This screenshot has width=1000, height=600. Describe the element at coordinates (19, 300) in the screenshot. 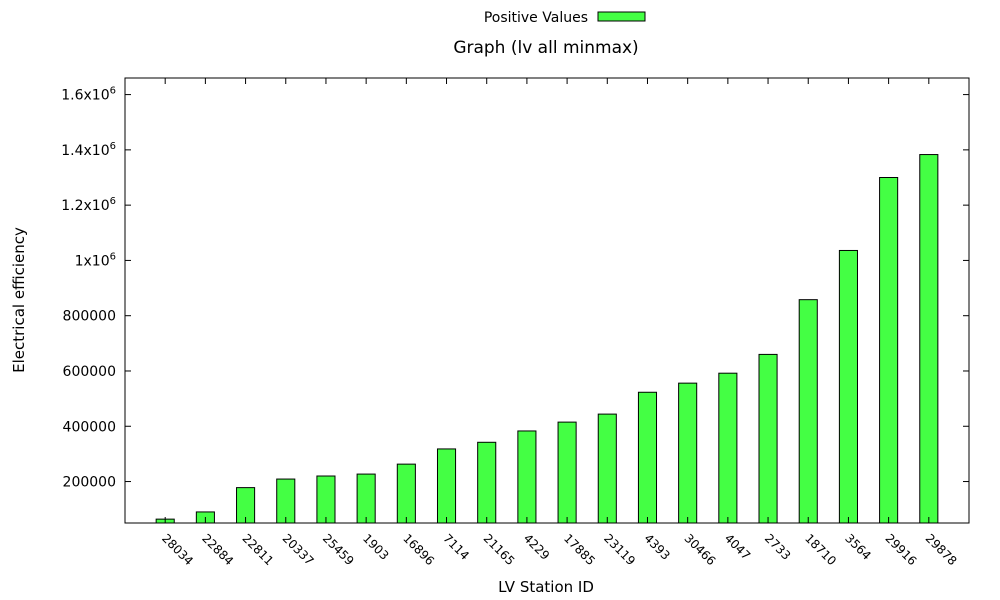

I see `y-axis-label: Electrical efficiency` at that location.